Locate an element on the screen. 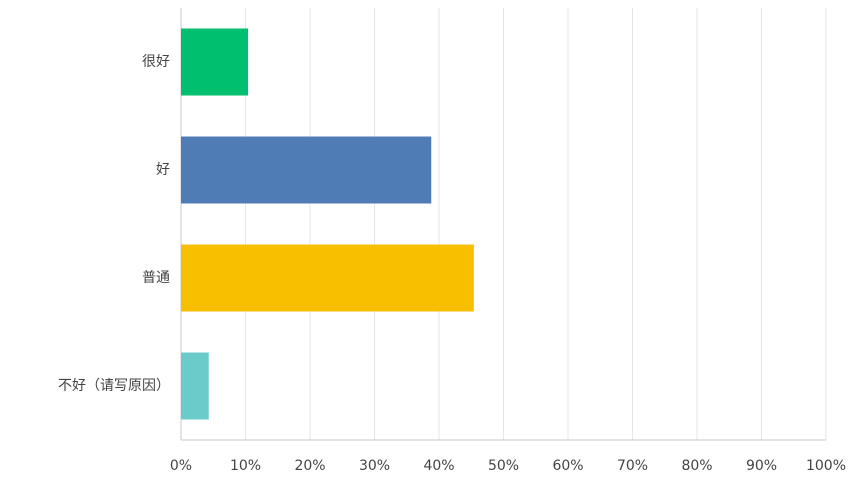 This screenshot has height=492, width=859. x-tick-label: 0% is located at coordinates (181, 466).